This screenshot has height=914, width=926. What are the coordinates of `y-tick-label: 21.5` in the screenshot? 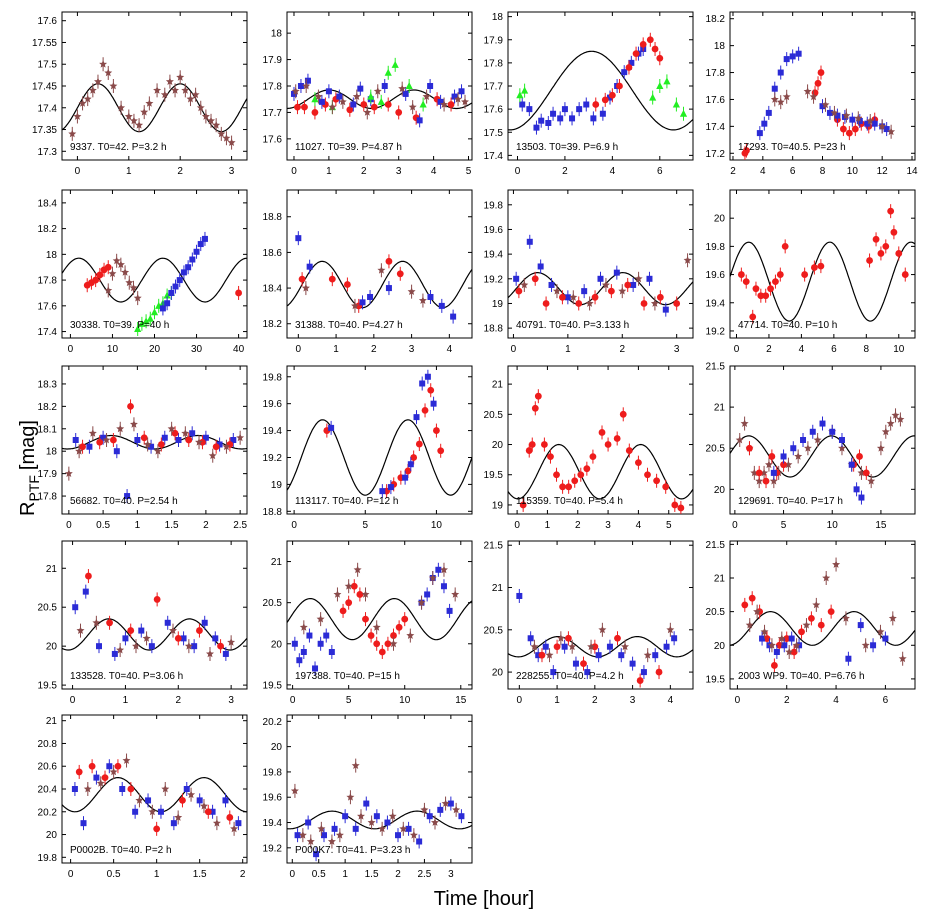 It's located at (716, 545).